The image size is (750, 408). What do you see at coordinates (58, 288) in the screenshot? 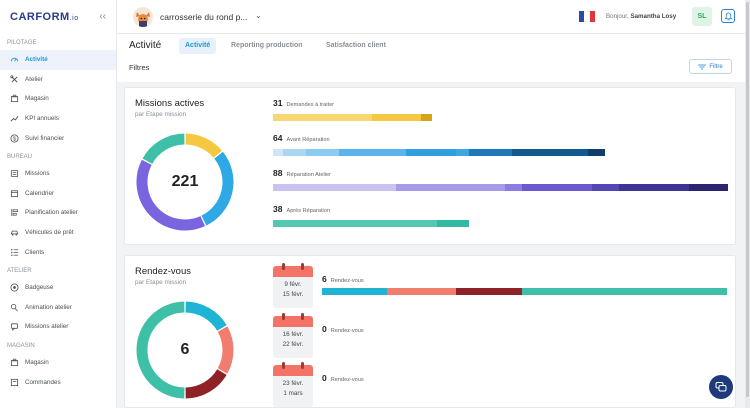
I see `sidebar-item-badgeuse: Badgeuse` at bounding box center [58, 288].